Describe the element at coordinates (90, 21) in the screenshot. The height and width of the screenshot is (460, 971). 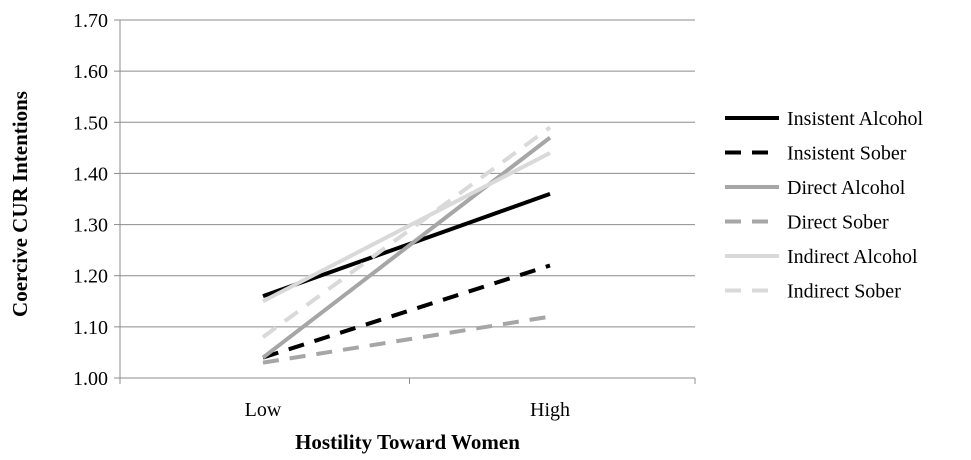
I see `y-tick-label: 1.70` at that location.